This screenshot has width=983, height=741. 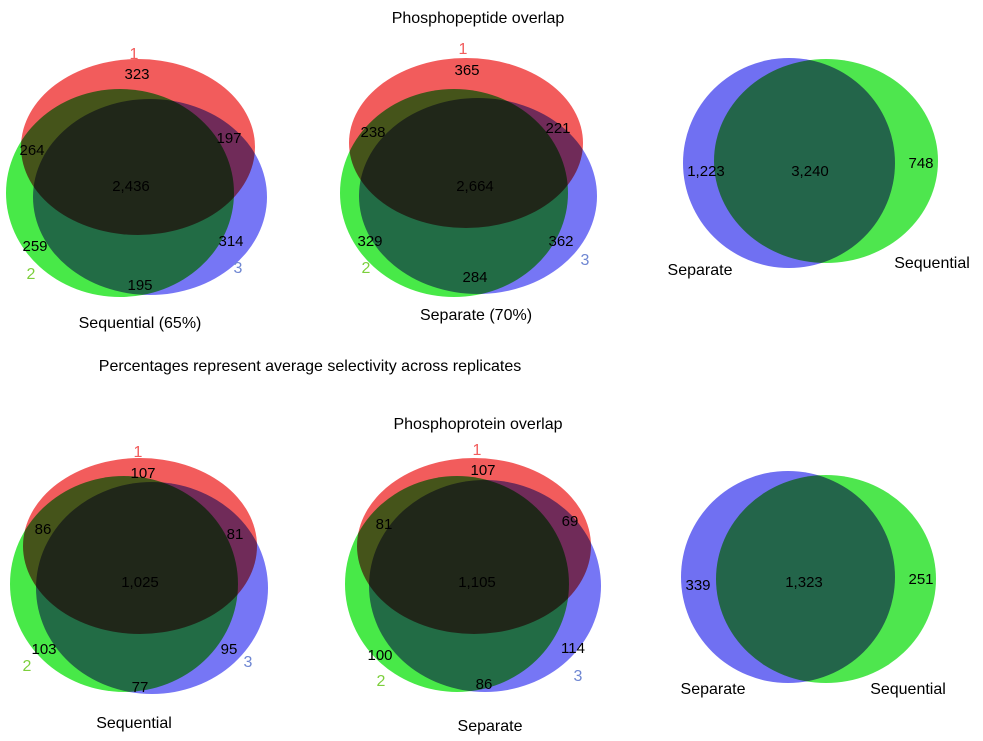 I want to click on count-only-3: 314, so click(x=230, y=241).